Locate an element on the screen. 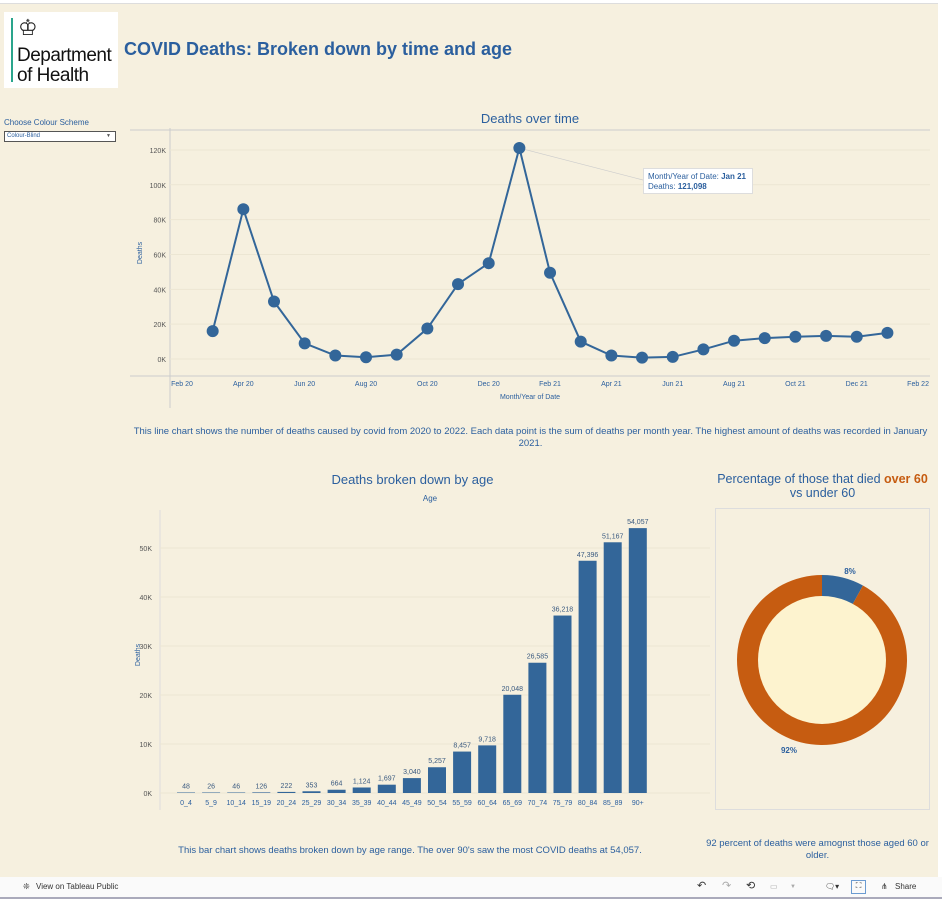  y-tick-label: 80K is located at coordinates (160, 221).